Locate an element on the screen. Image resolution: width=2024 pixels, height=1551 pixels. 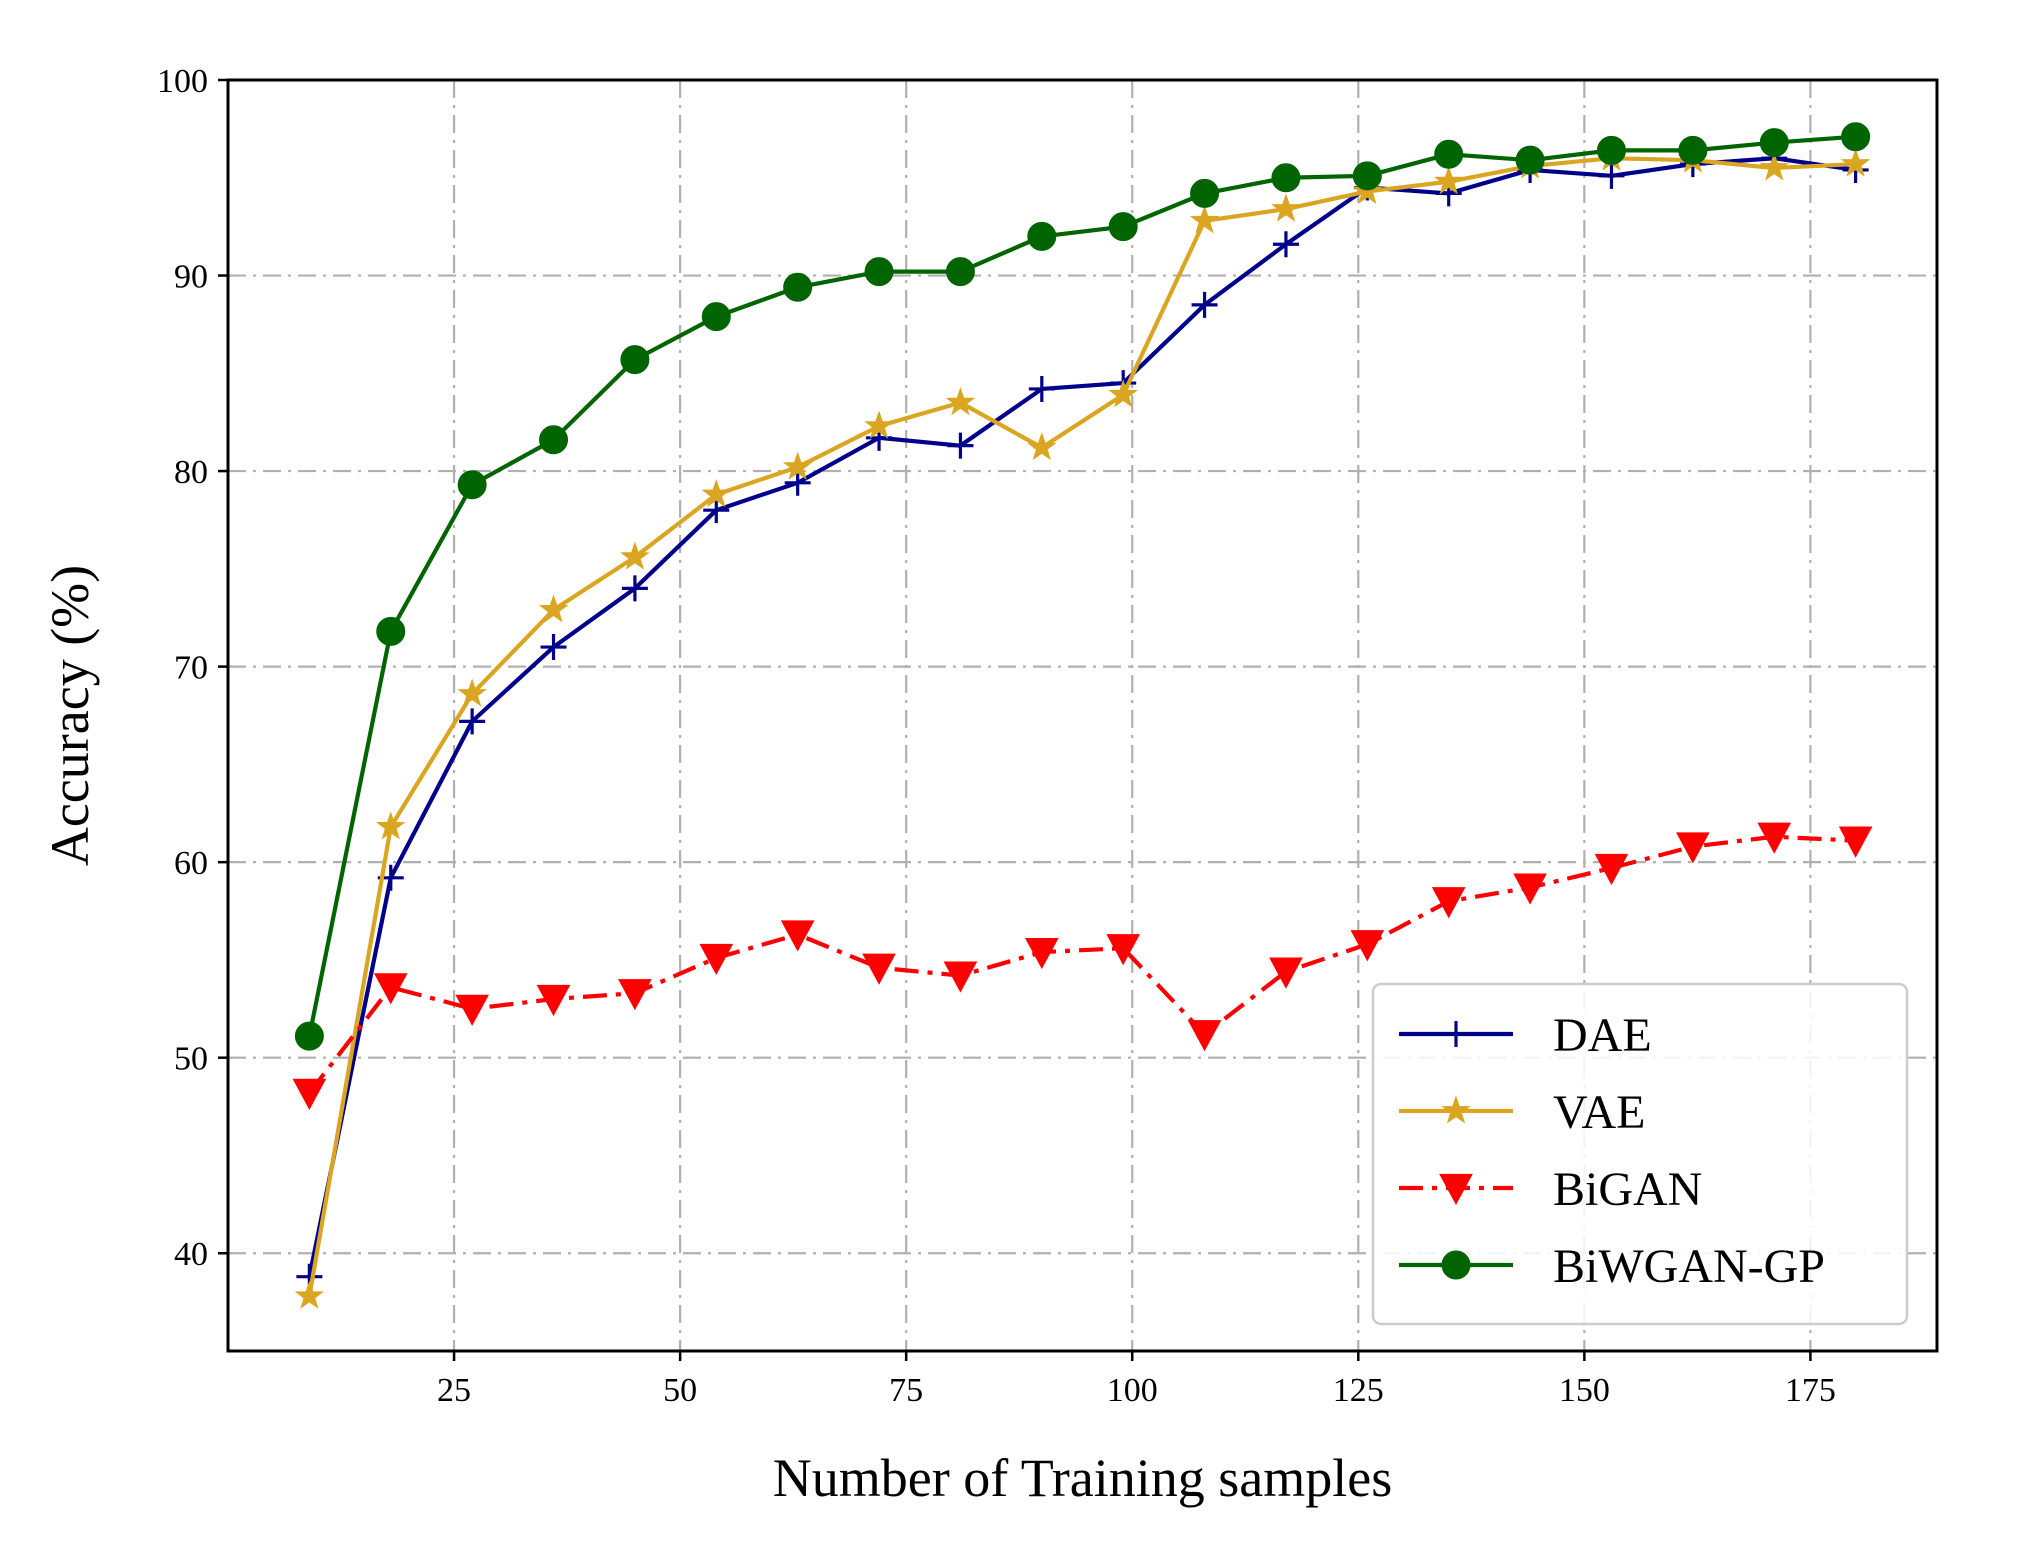
legend-entry-vae: VAE is located at coordinates (1522, 1112).